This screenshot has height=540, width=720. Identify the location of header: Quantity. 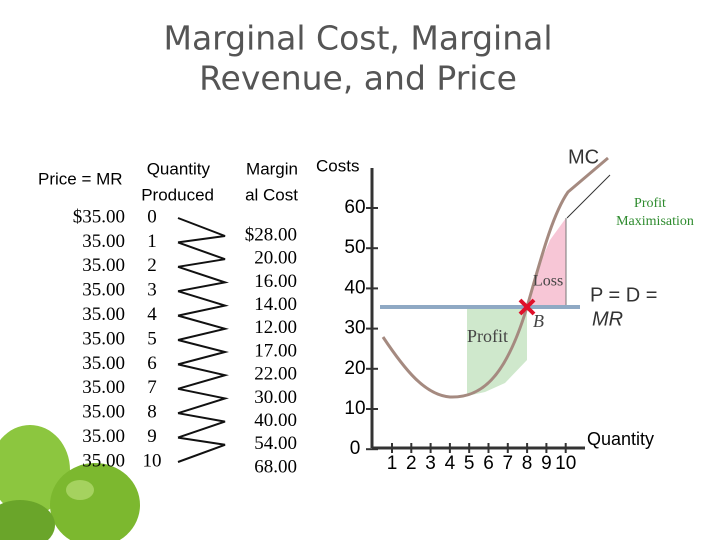
(179, 168).